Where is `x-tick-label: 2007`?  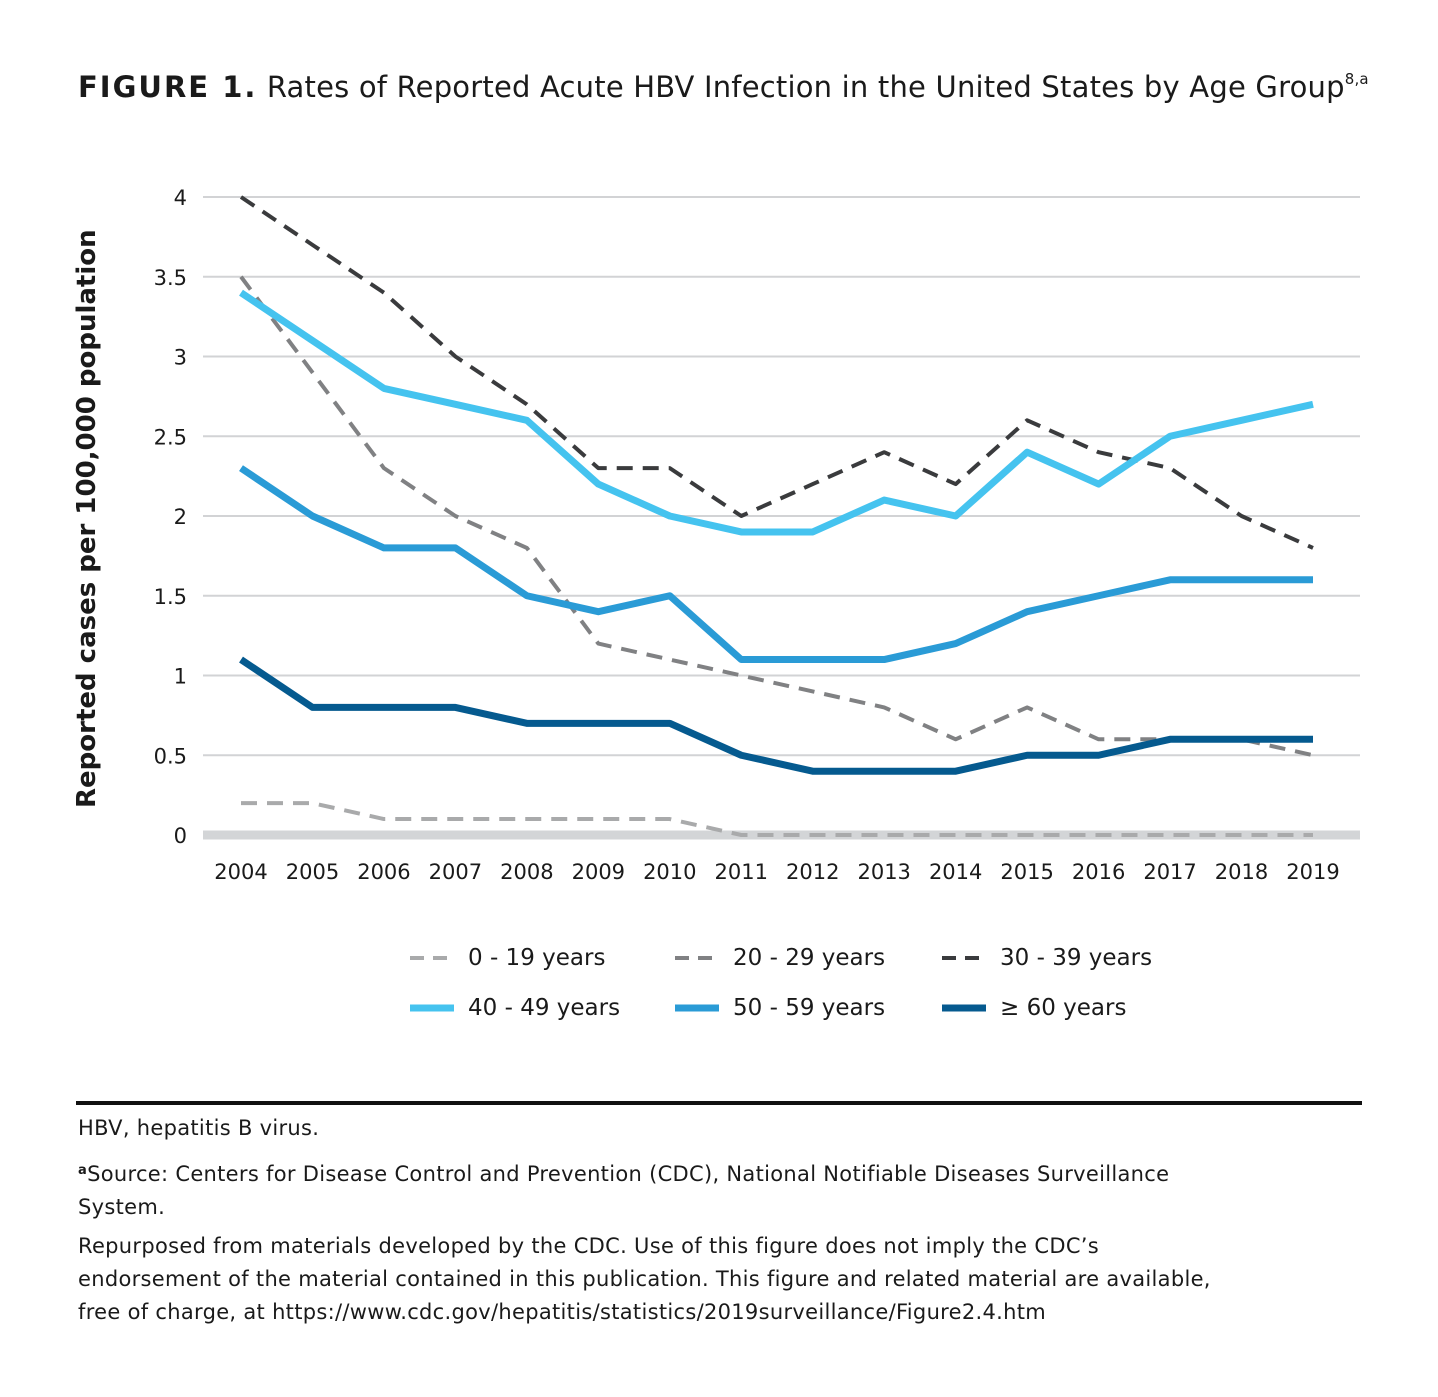
x-tick-label: 2007 is located at coordinates (455, 872).